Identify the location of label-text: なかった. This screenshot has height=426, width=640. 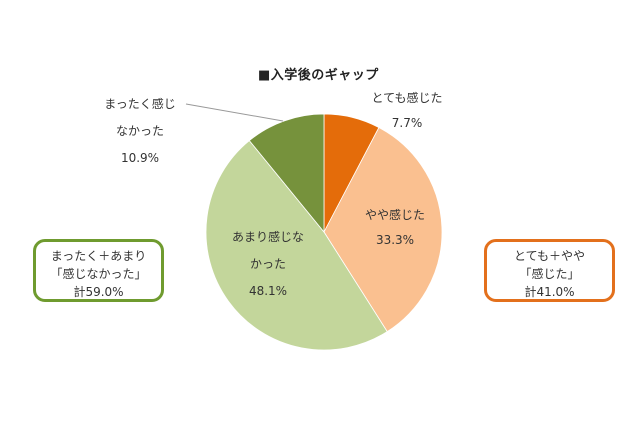
(139, 131).